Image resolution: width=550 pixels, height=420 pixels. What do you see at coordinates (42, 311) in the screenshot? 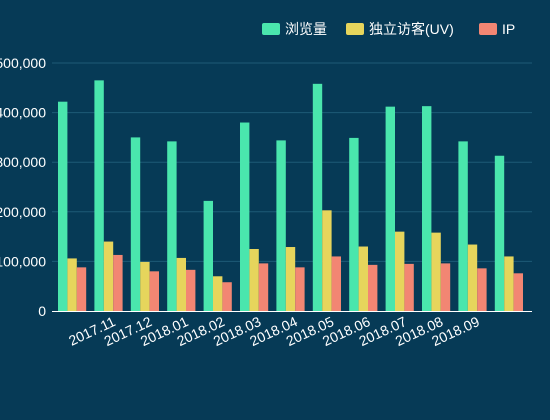
I see `y-tick-label: 0` at bounding box center [42, 311].